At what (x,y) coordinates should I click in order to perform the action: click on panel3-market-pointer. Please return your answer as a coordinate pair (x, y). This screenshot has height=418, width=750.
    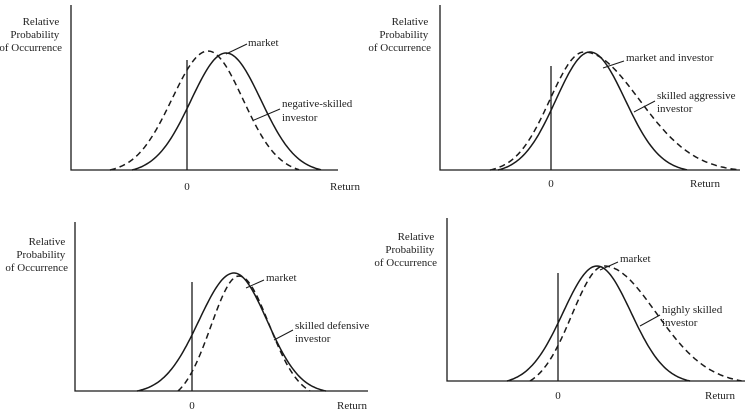
    Looking at the image, I should click on (255, 284).